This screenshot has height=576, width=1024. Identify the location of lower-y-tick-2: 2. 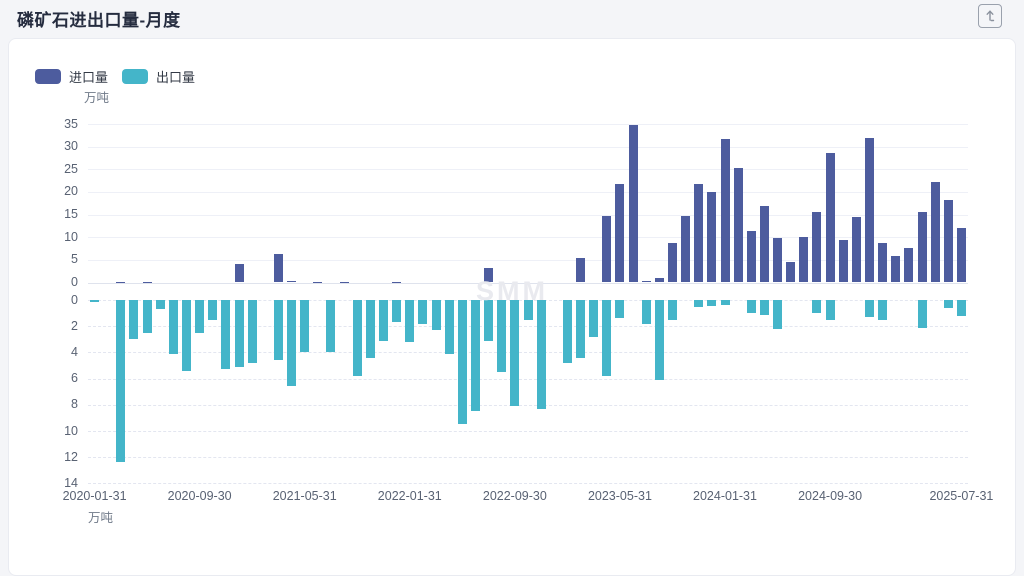
(74, 325).